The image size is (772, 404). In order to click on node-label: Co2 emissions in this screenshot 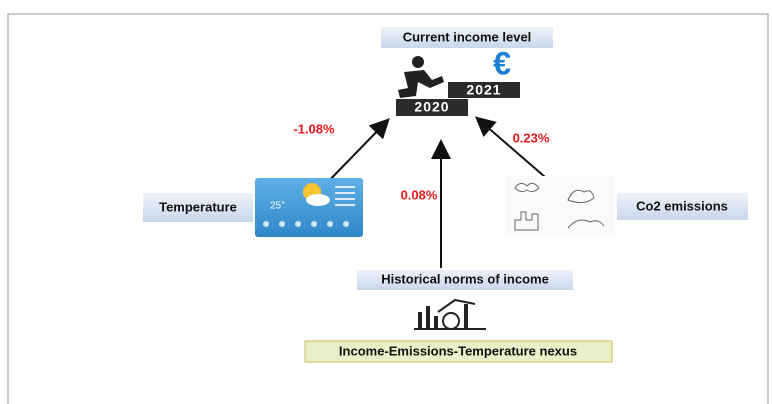, I will do `click(682, 205)`.